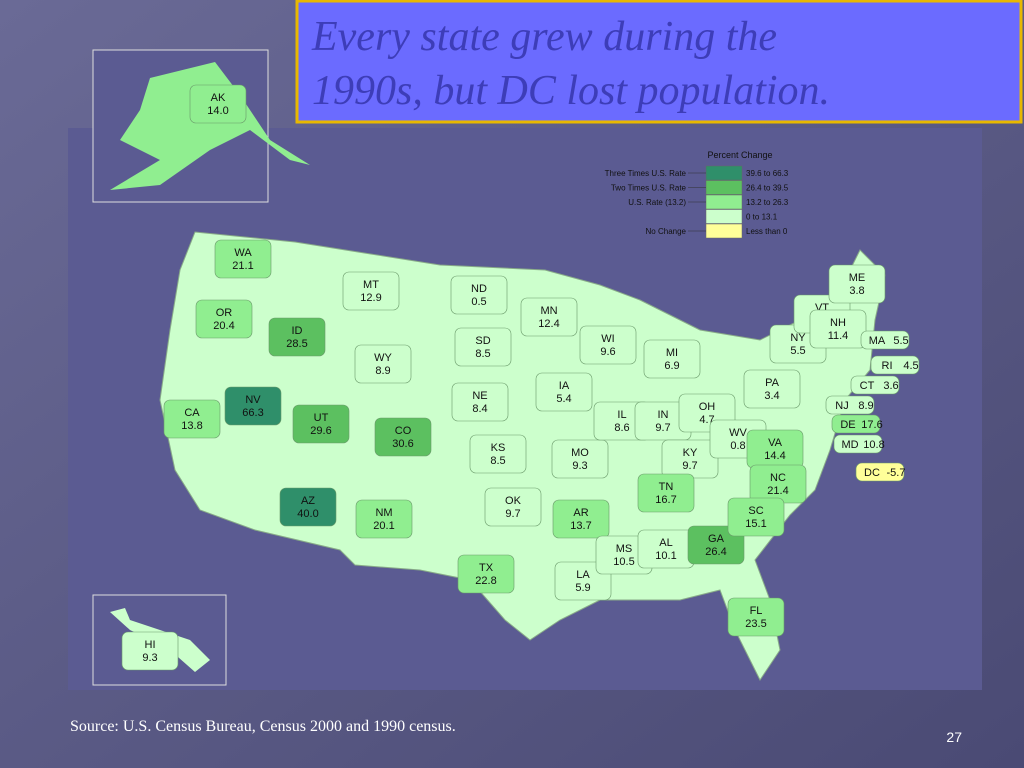 Image resolution: width=1024 pixels, height=768 pixels. What do you see at coordinates (308, 501) in the screenshot?
I see `state-abbr: AZ` at bounding box center [308, 501].